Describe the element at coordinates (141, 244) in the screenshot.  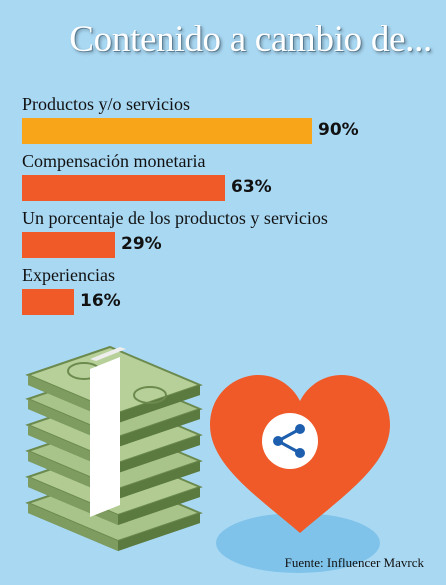
I see `value-label: 29%` at that location.